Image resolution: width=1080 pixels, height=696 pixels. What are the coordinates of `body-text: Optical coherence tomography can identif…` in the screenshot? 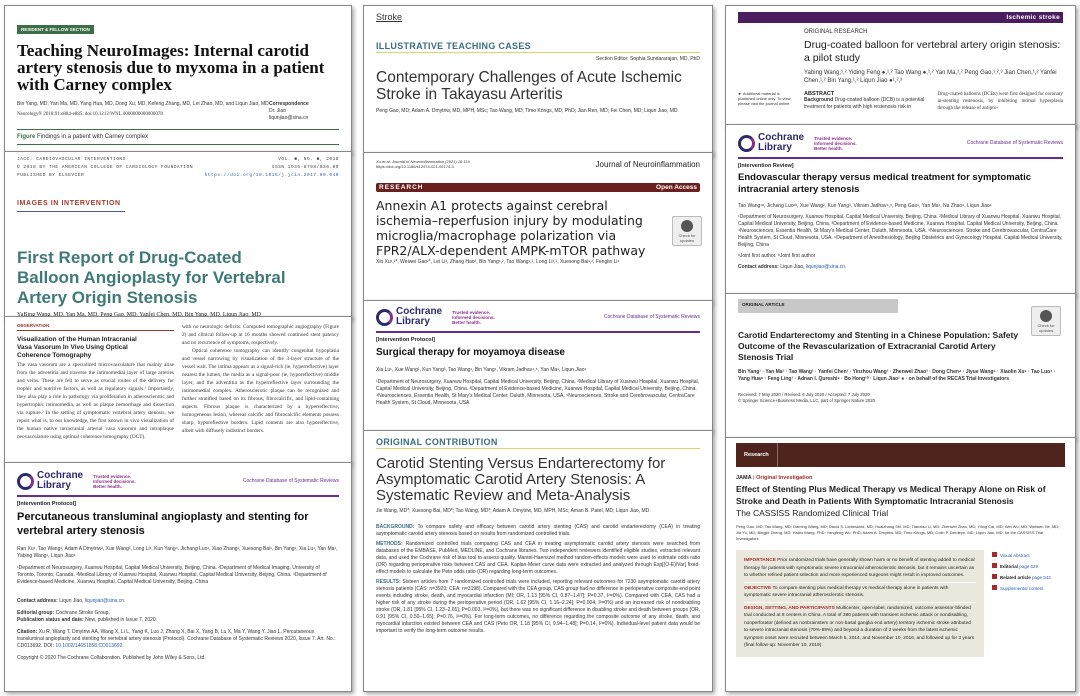 It's located at (260, 391).